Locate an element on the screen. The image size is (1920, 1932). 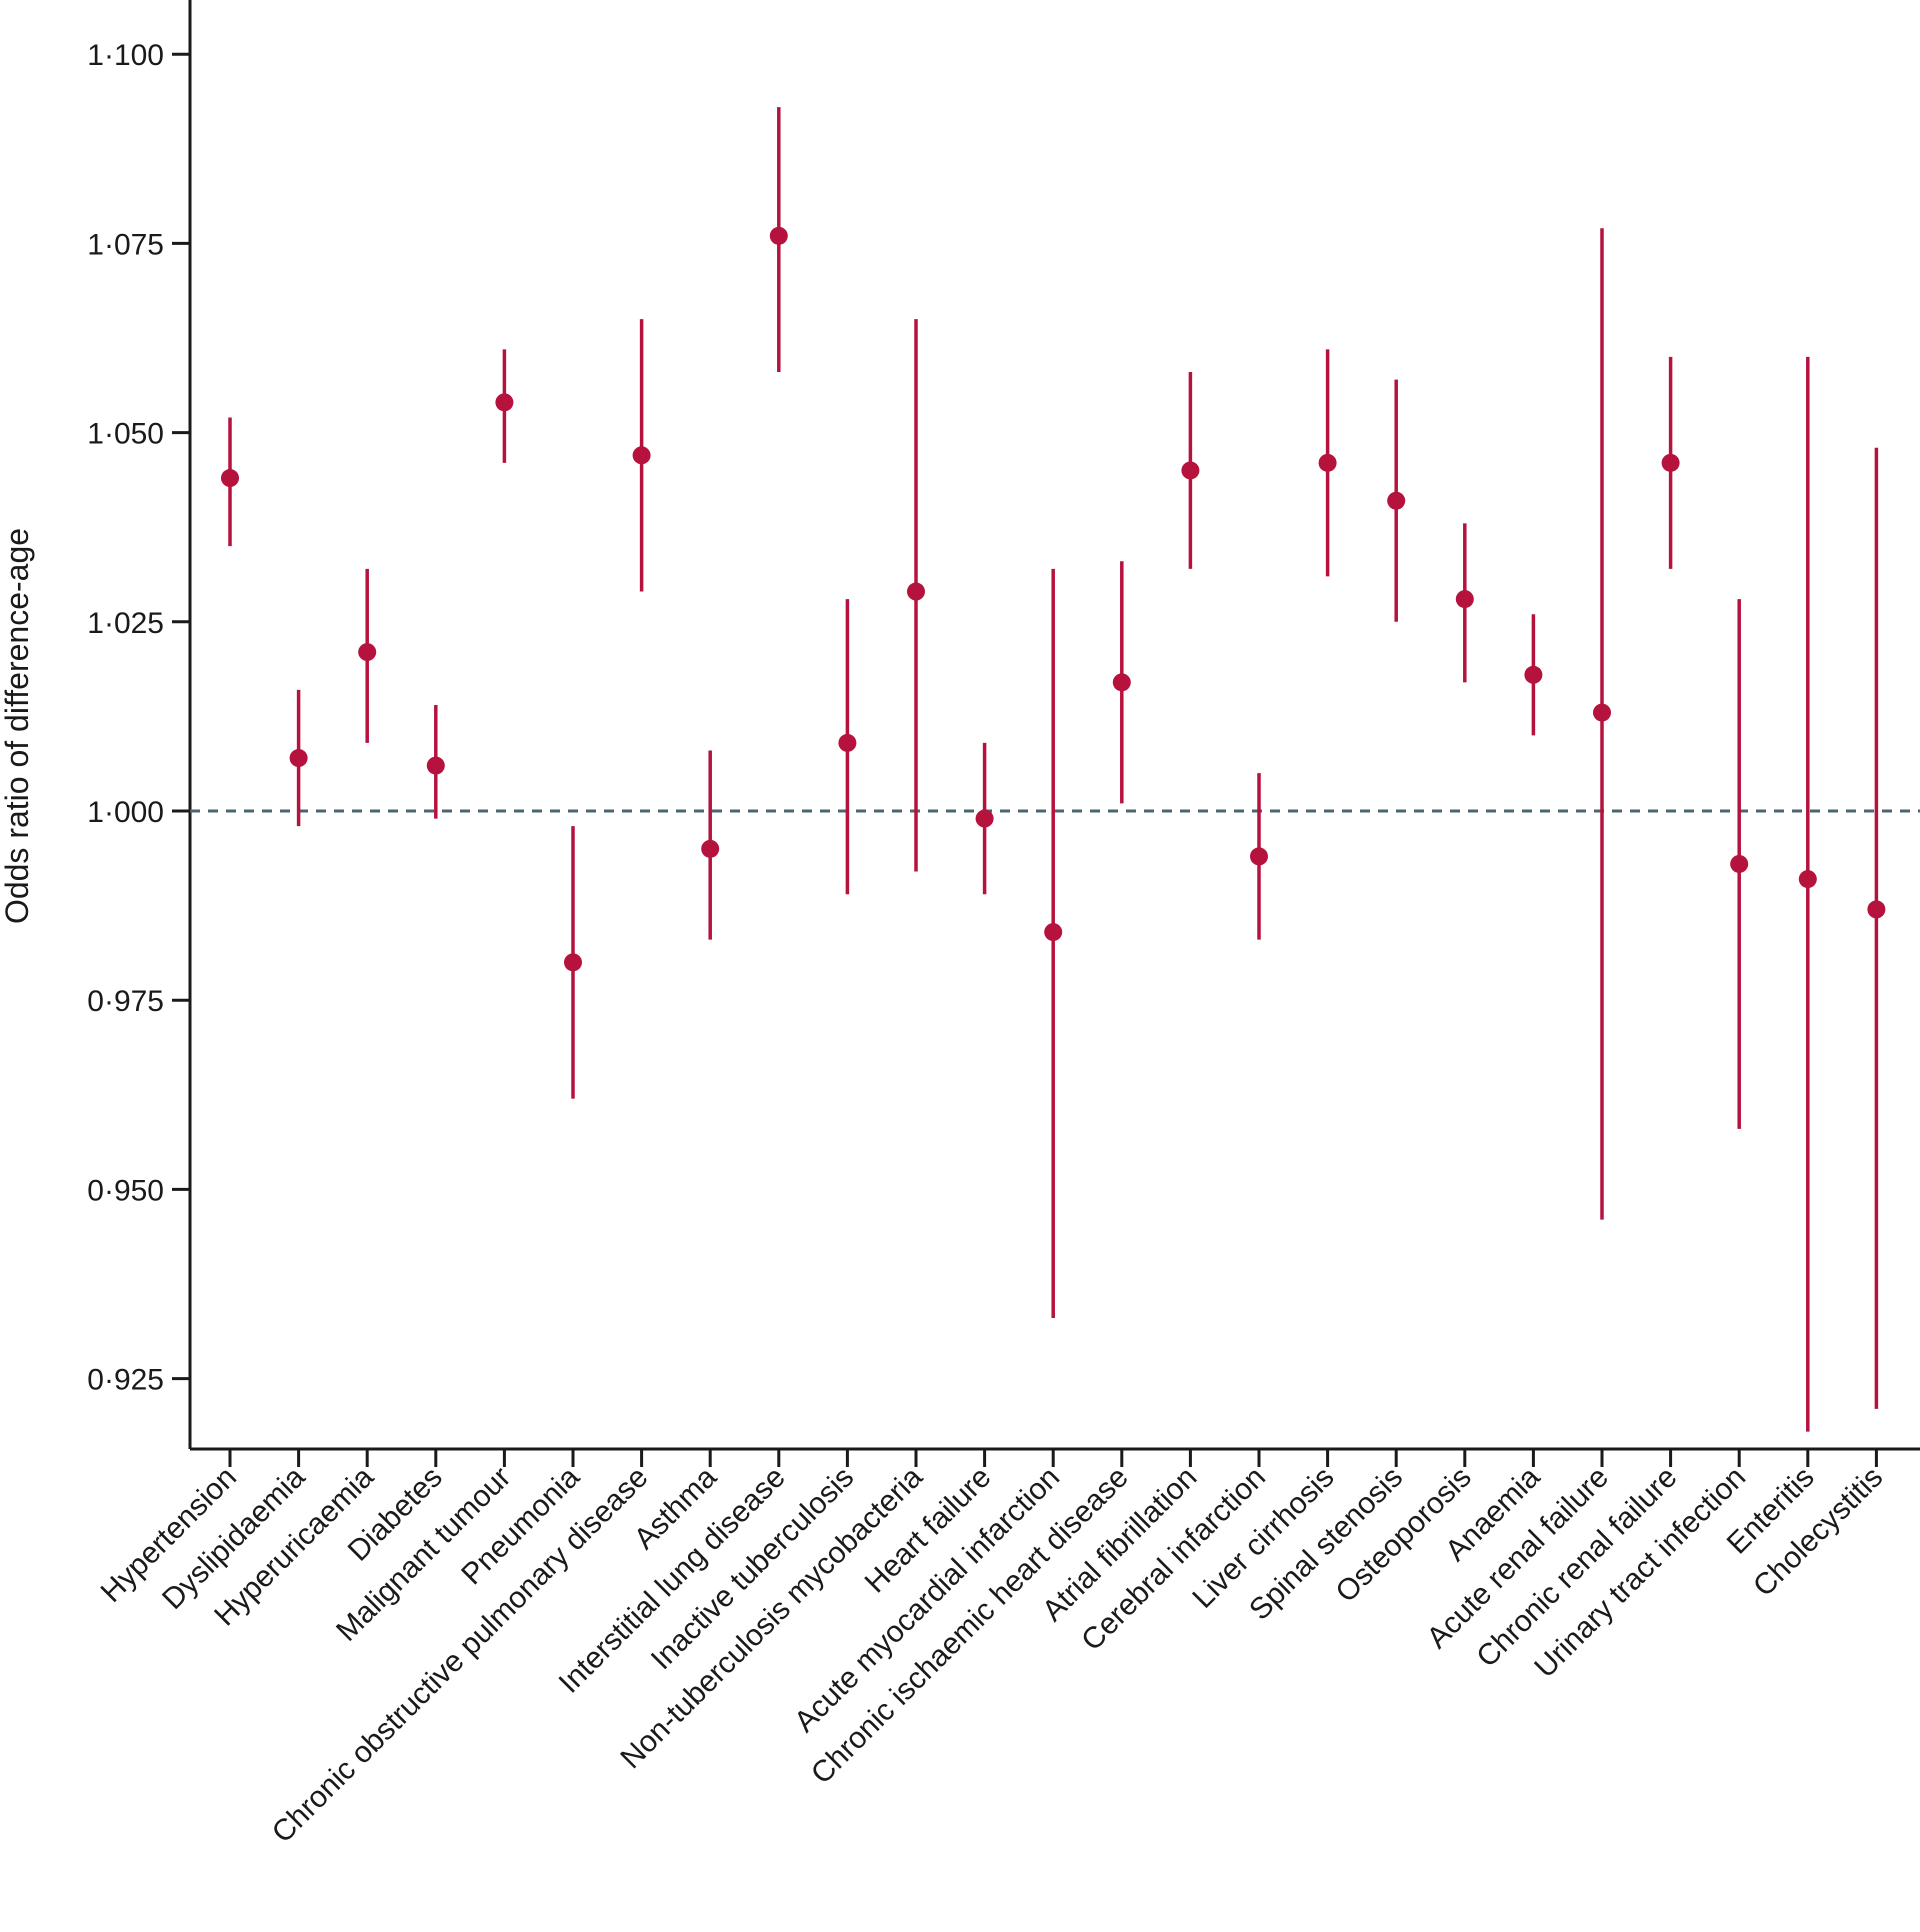
y-tick-label: 0·950 is located at coordinates (125, 1190).